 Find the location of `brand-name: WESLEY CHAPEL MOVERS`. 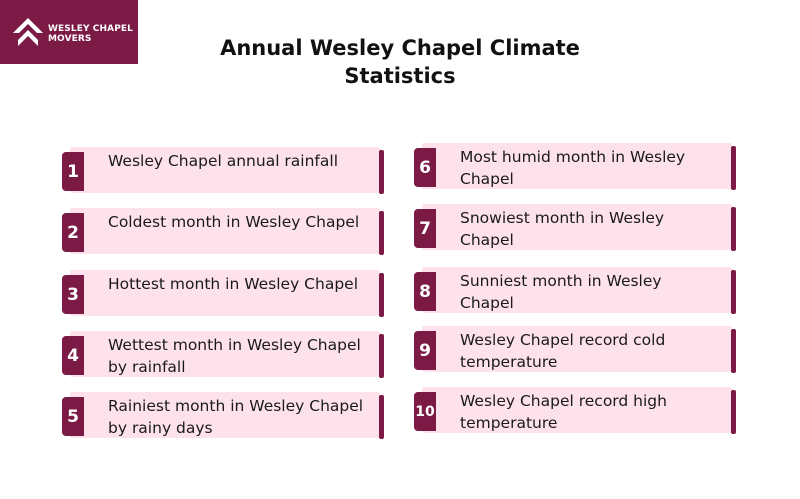

brand-name: WESLEY CHAPEL MOVERS is located at coordinates (90, 34).